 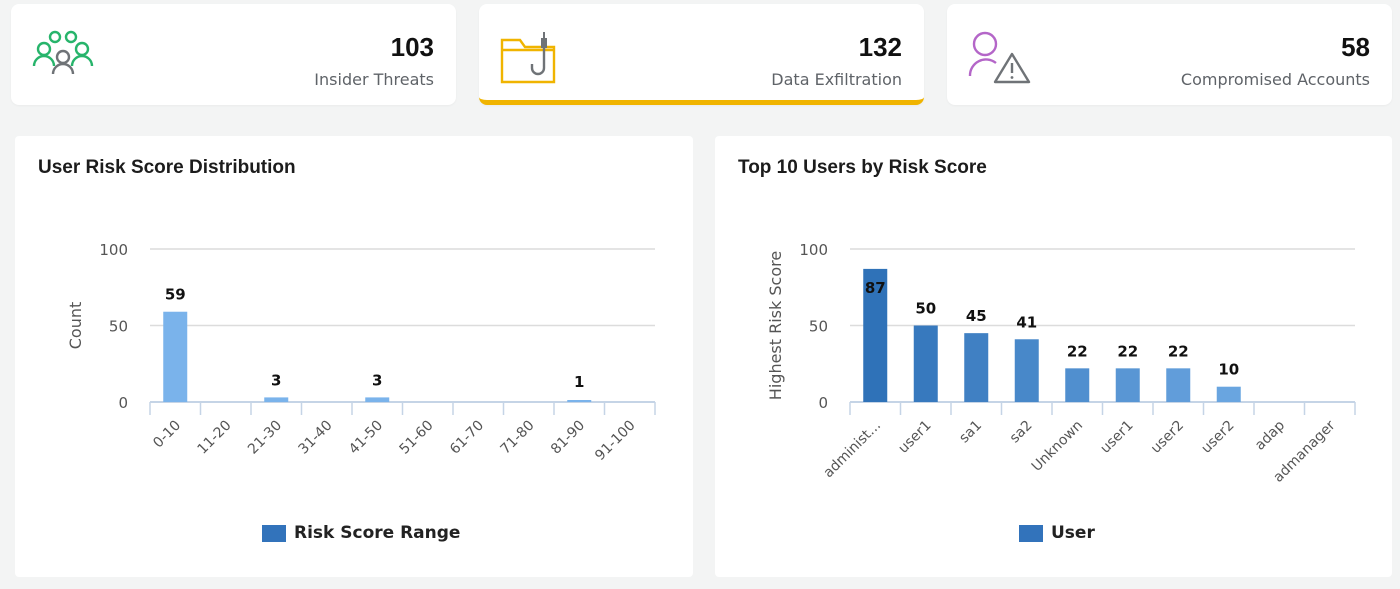 I want to click on legend-label: Risk Score Range, so click(x=377, y=533).